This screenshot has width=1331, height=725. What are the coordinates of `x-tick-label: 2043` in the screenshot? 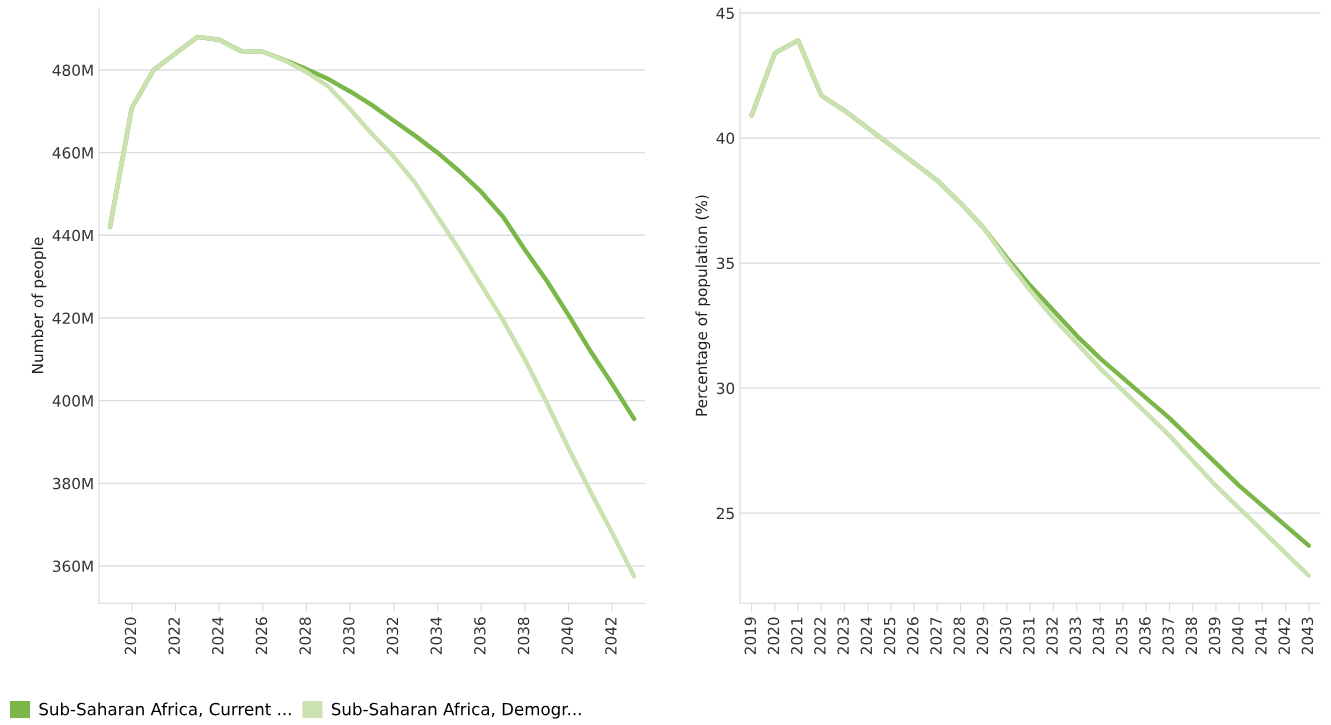 It's located at (1307, 636).